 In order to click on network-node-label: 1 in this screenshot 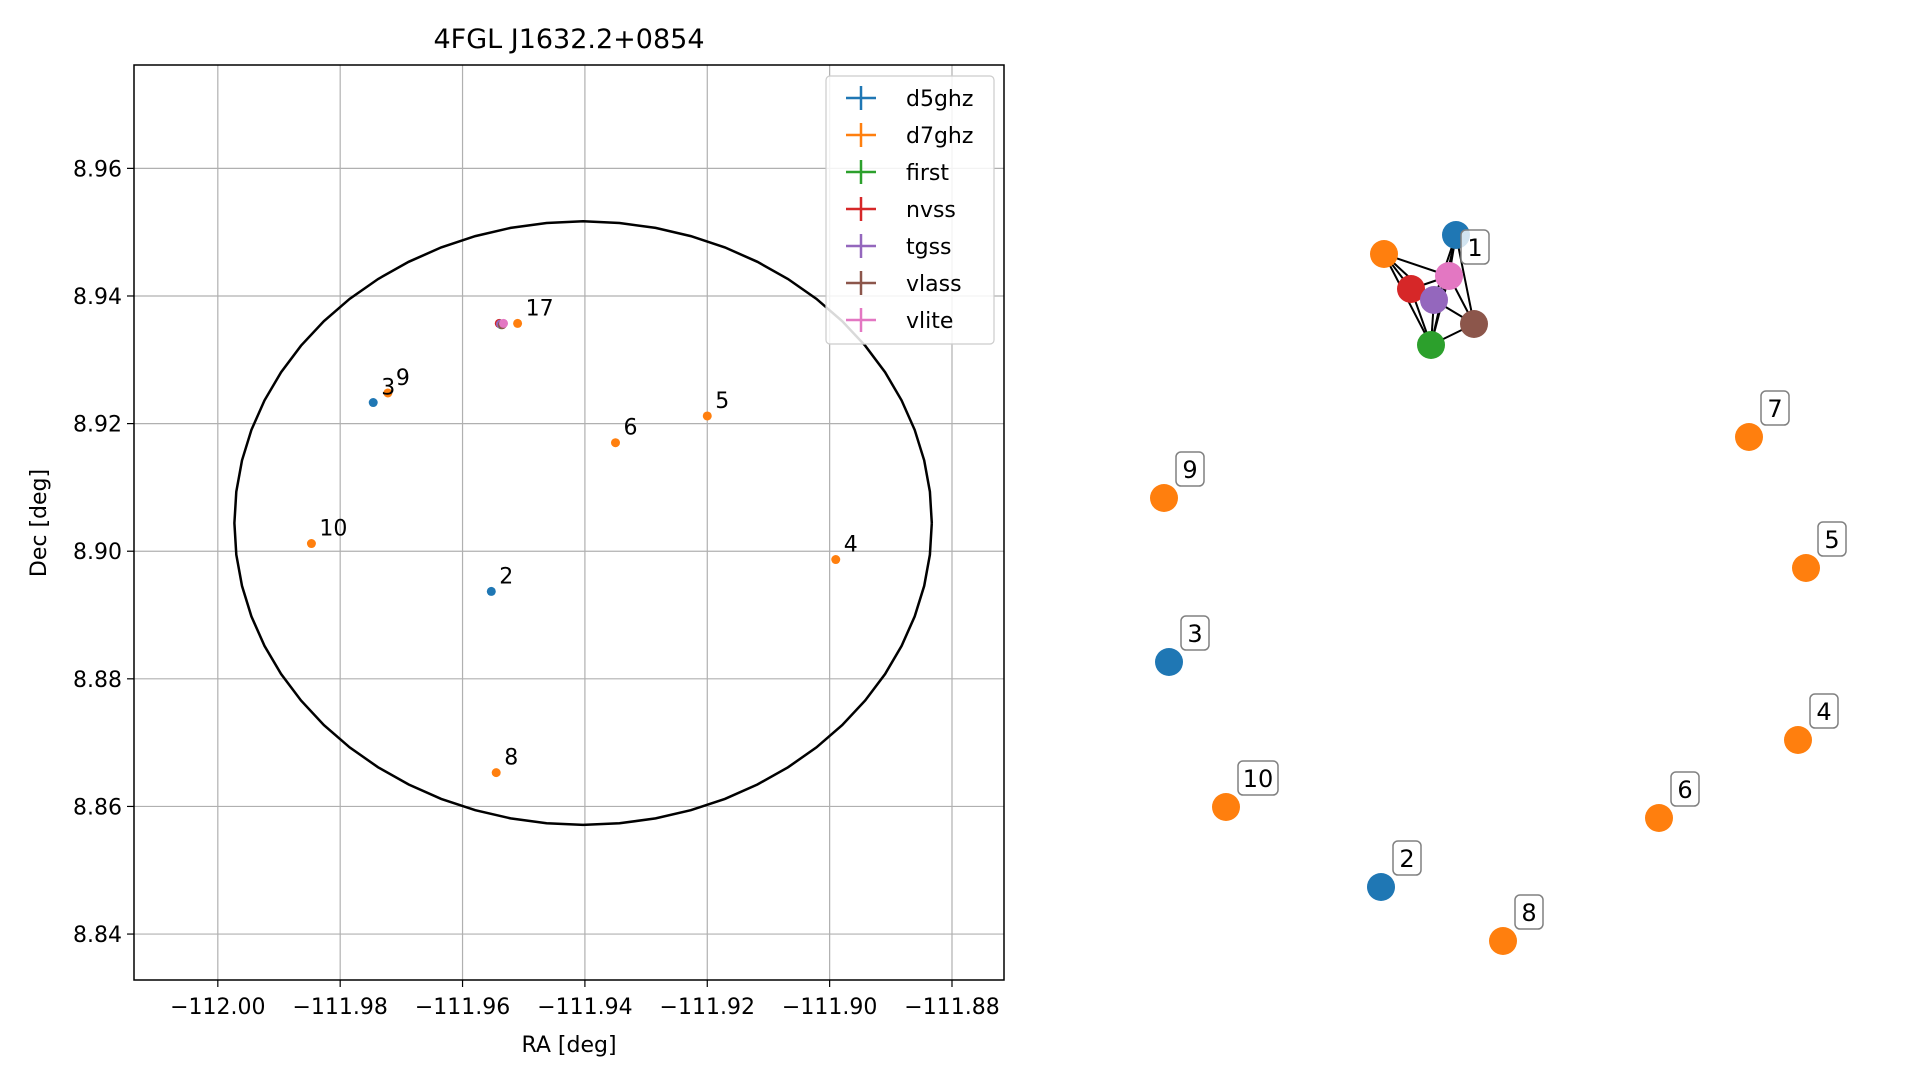, I will do `click(1475, 247)`.